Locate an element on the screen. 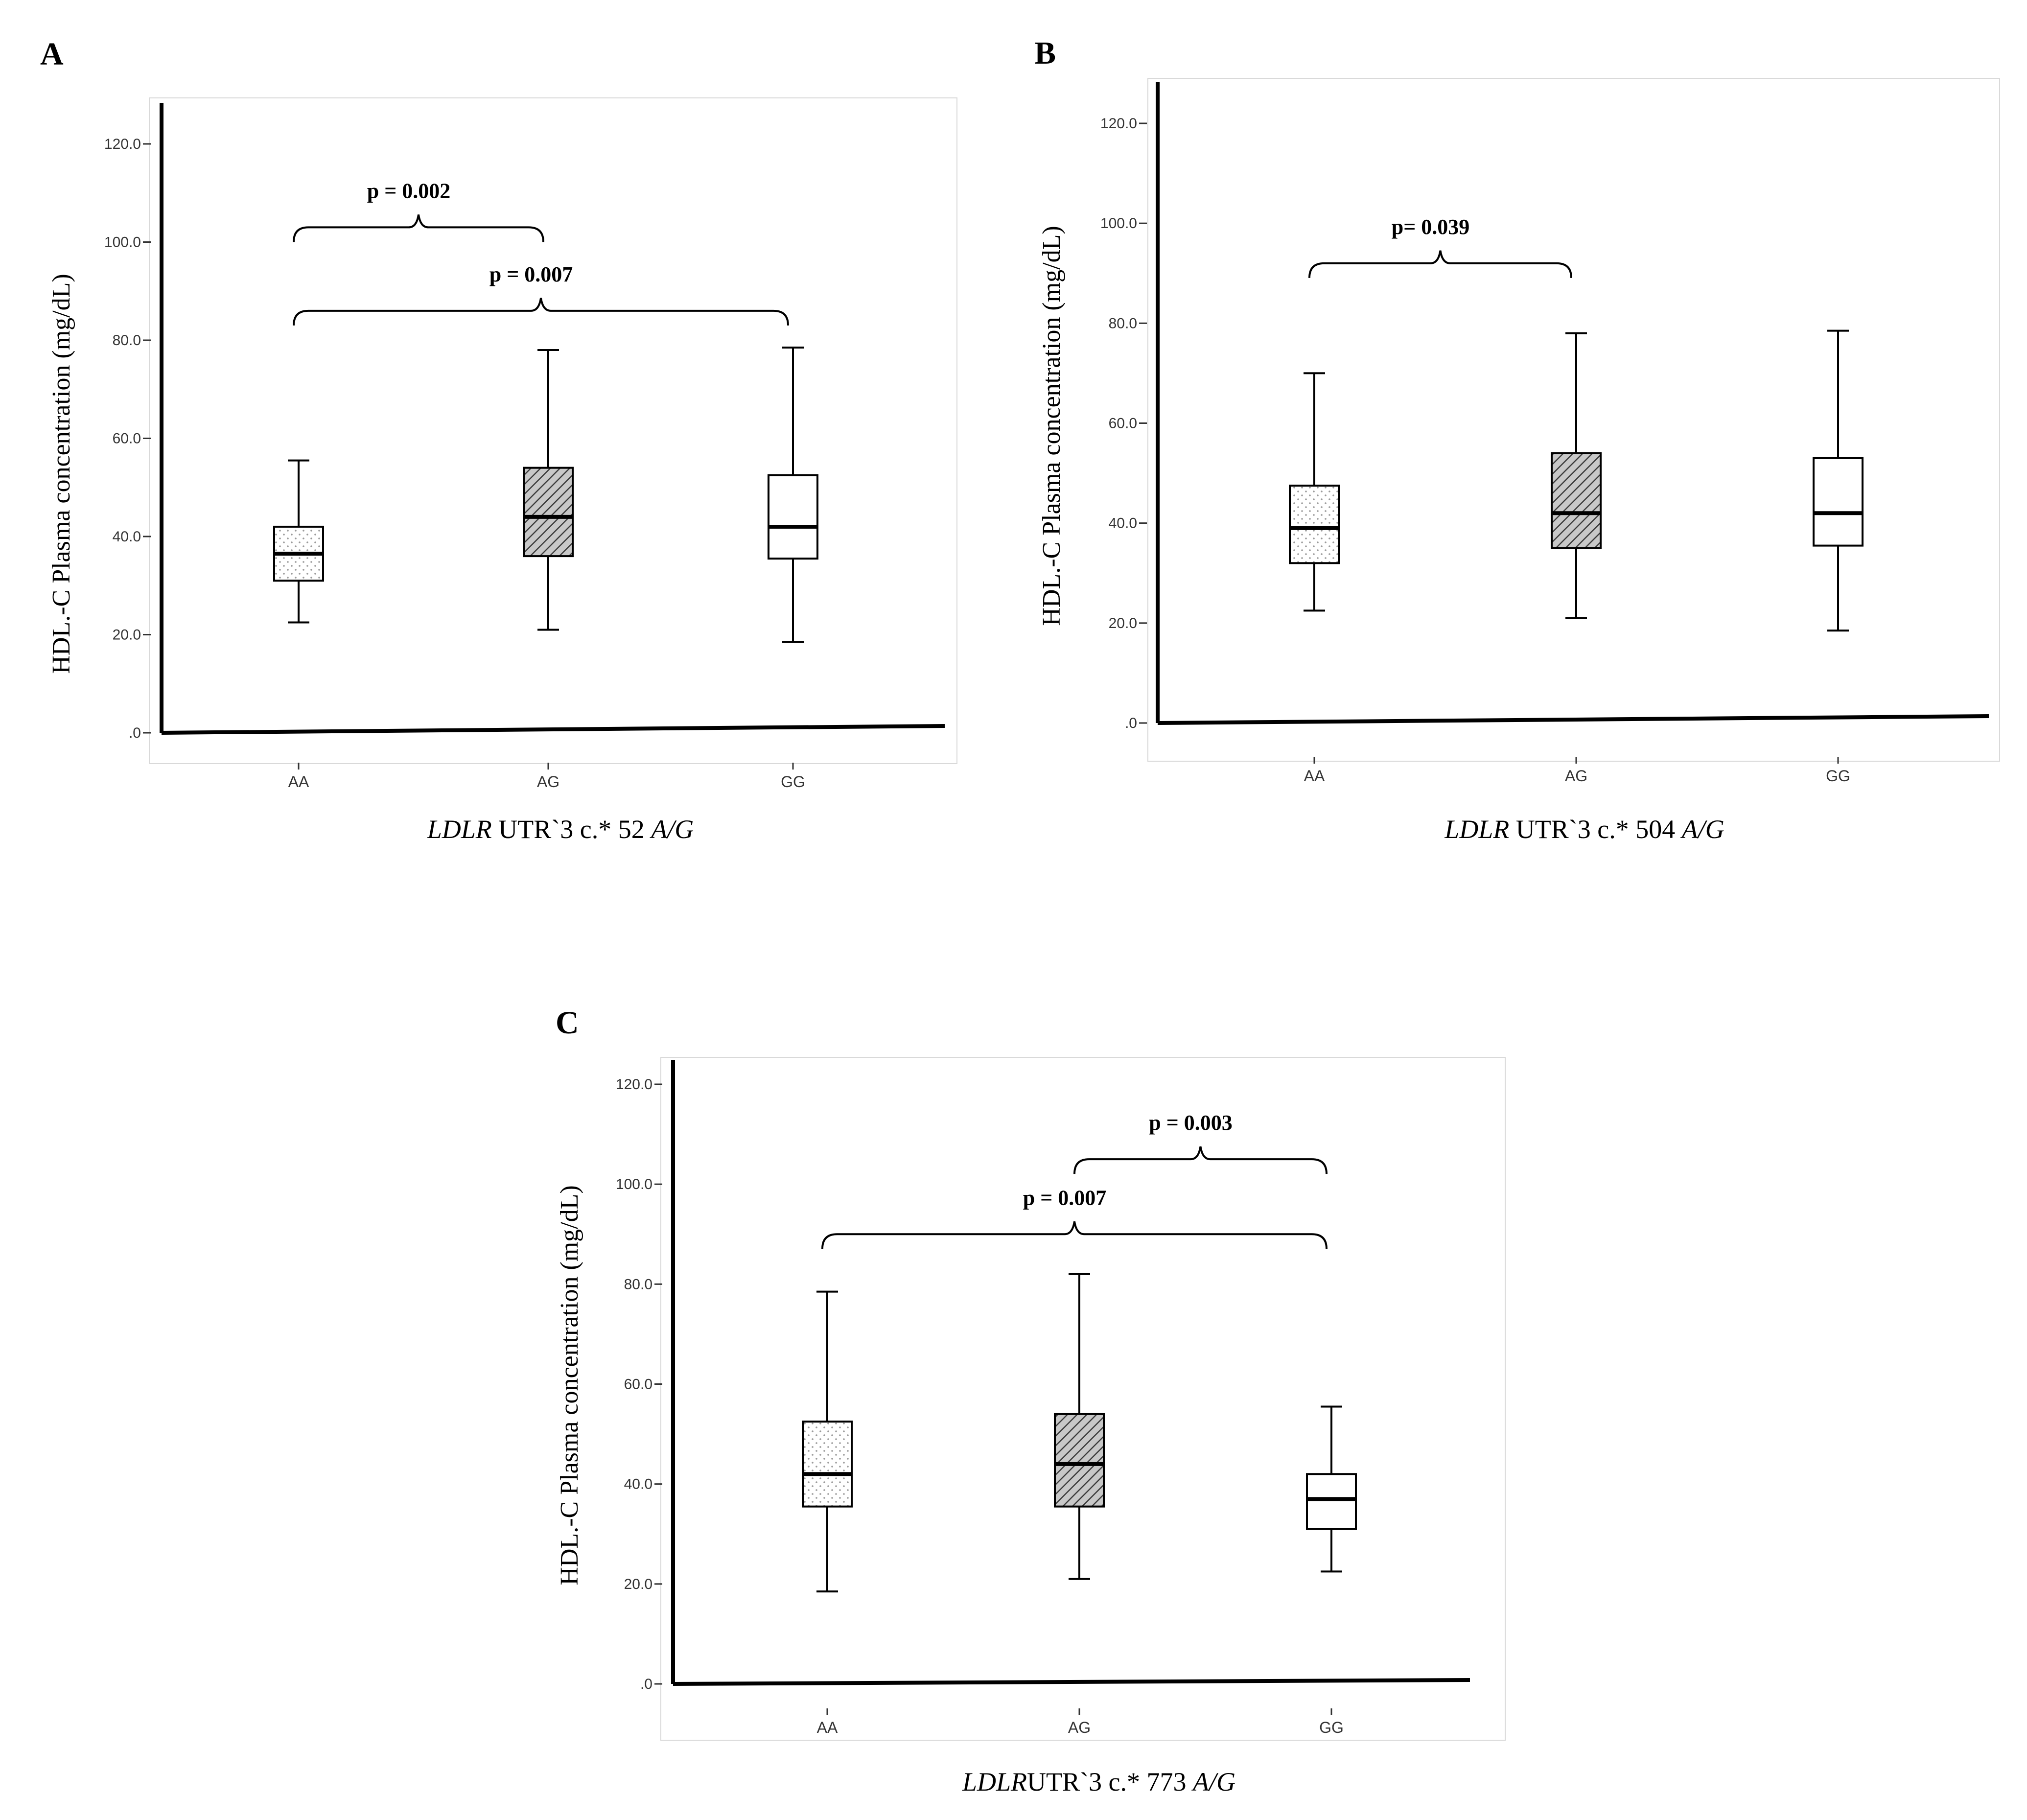 The width and height of the screenshot is (2027, 1820). y-axis-ticks-a: .0 20.0 40.0 60.0 80.0 100.0 120.0 is located at coordinates (127, 438).